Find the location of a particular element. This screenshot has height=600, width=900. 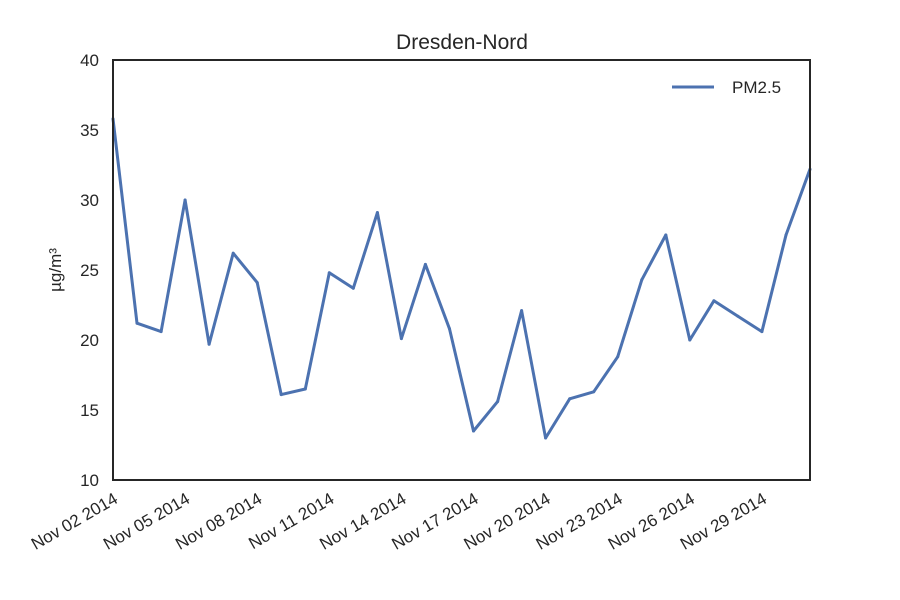

y-tick-label: 30 is located at coordinates (89, 200).